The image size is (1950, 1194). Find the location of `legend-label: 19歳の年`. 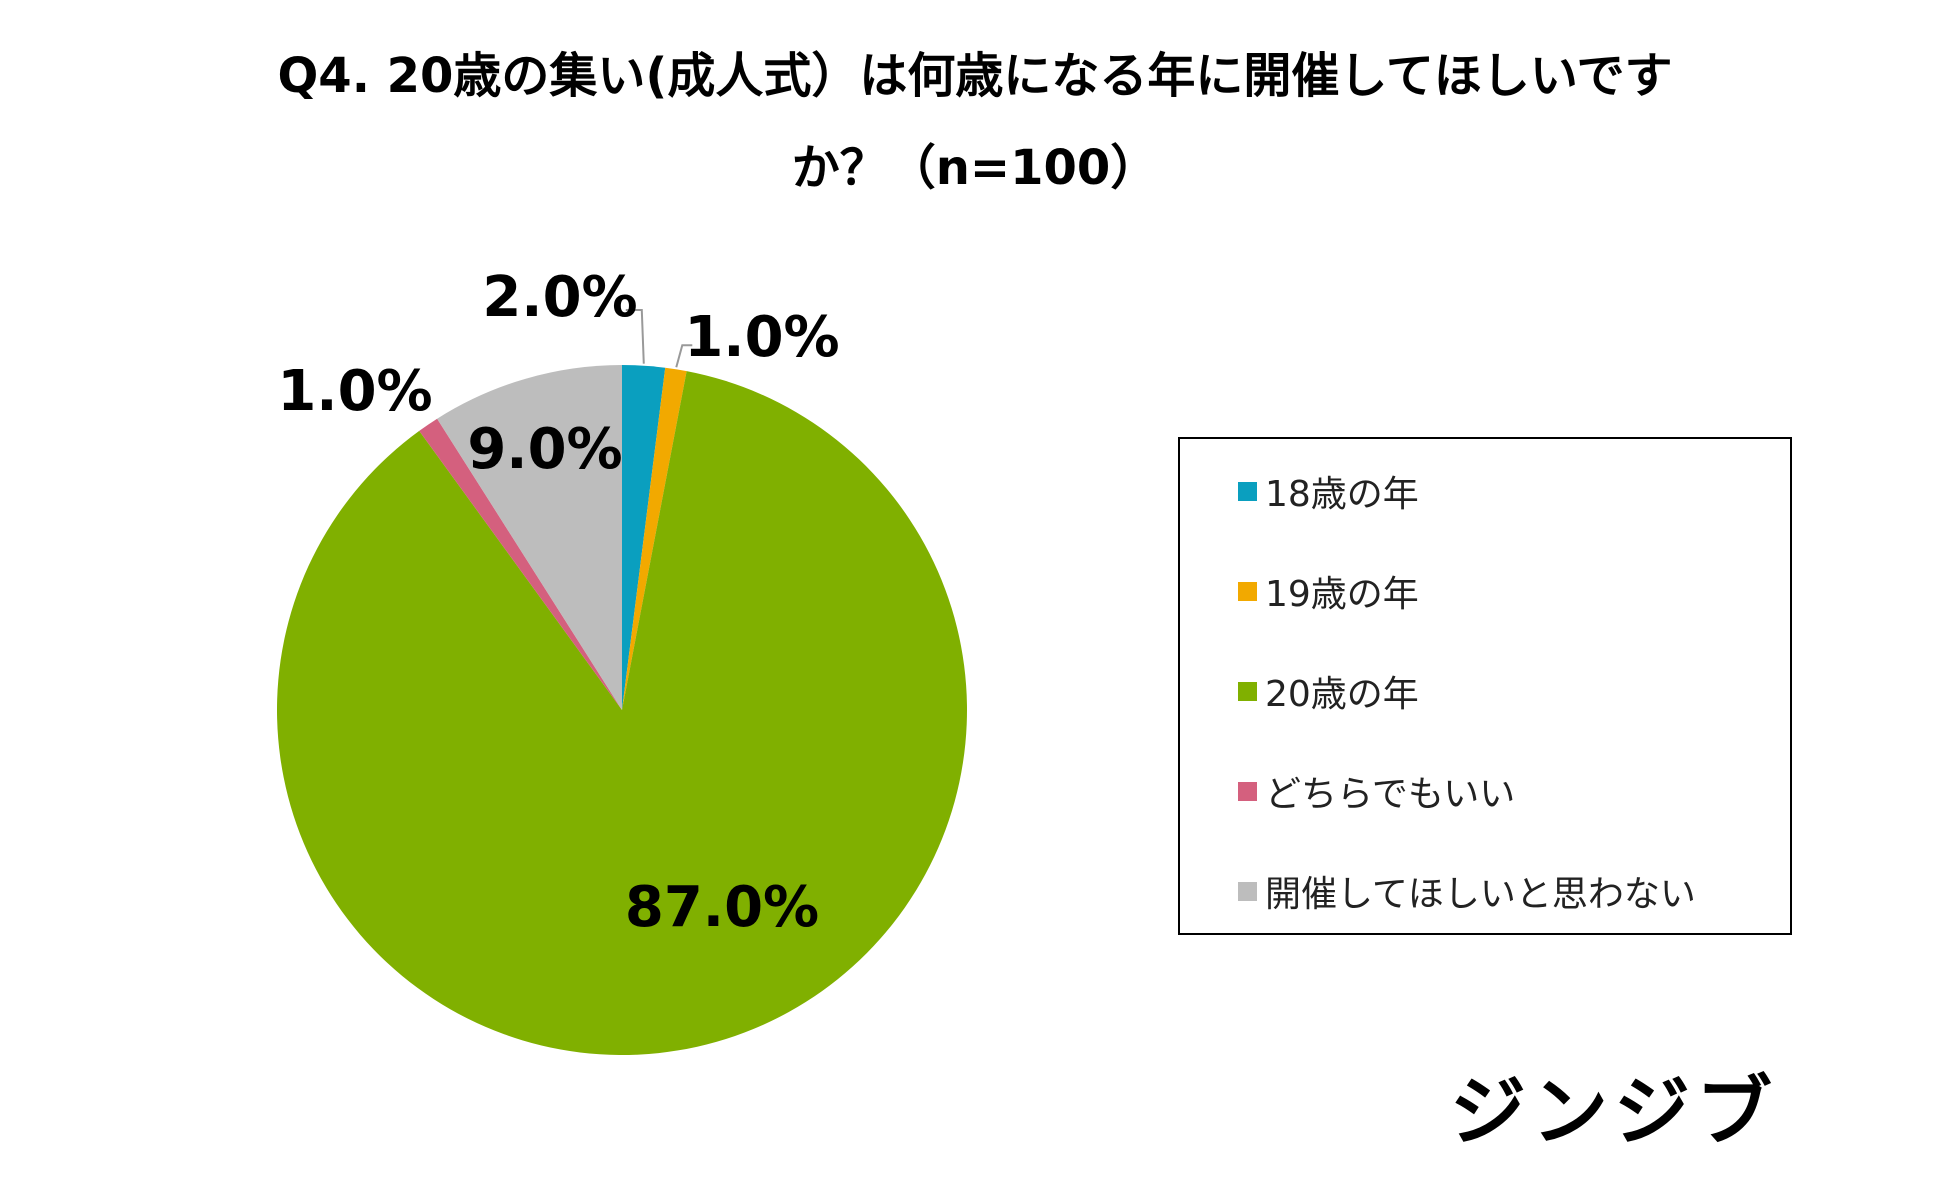

legend-label: 19歳の年 is located at coordinates (1342, 594).